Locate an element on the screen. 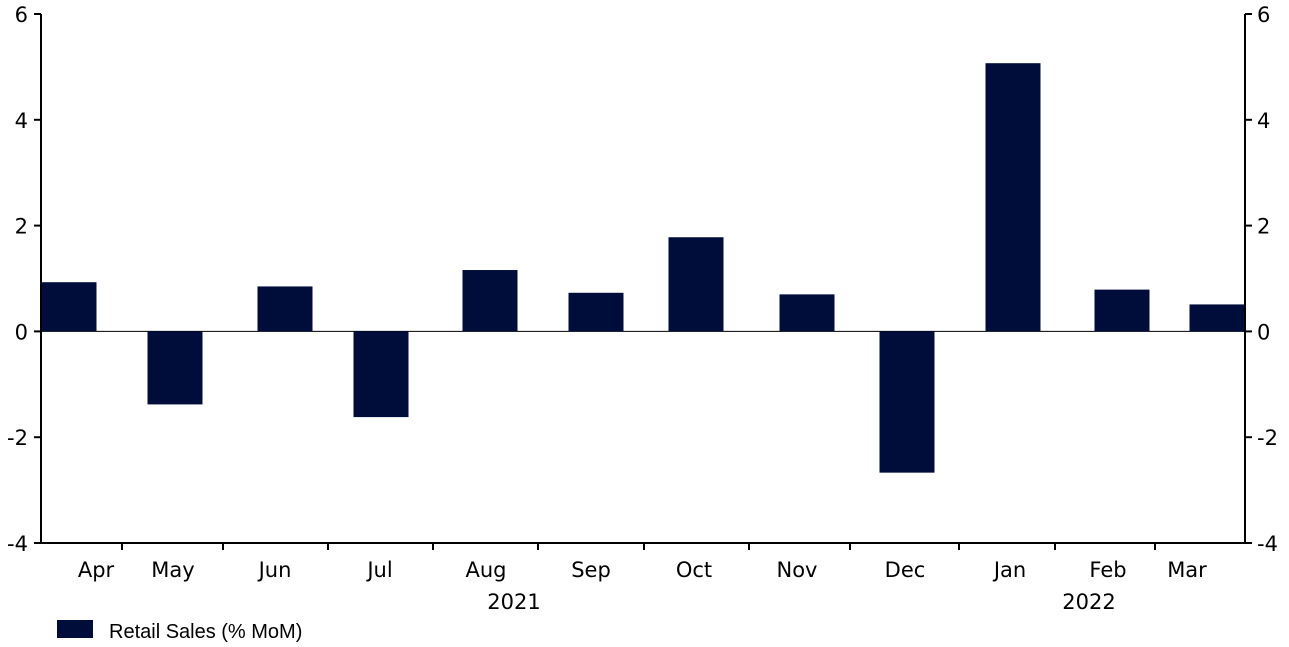  x-tick-label-may: May is located at coordinates (172, 570).